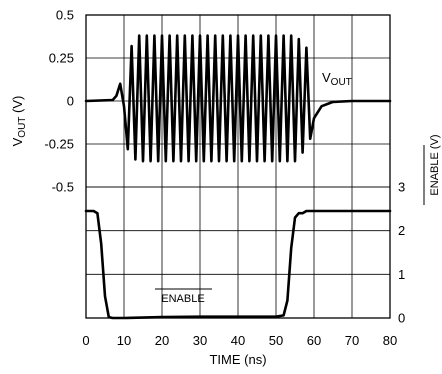  What do you see at coordinates (276, 340) in the screenshot?
I see `x-tick-50: 50` at bounding box center [276, 340].